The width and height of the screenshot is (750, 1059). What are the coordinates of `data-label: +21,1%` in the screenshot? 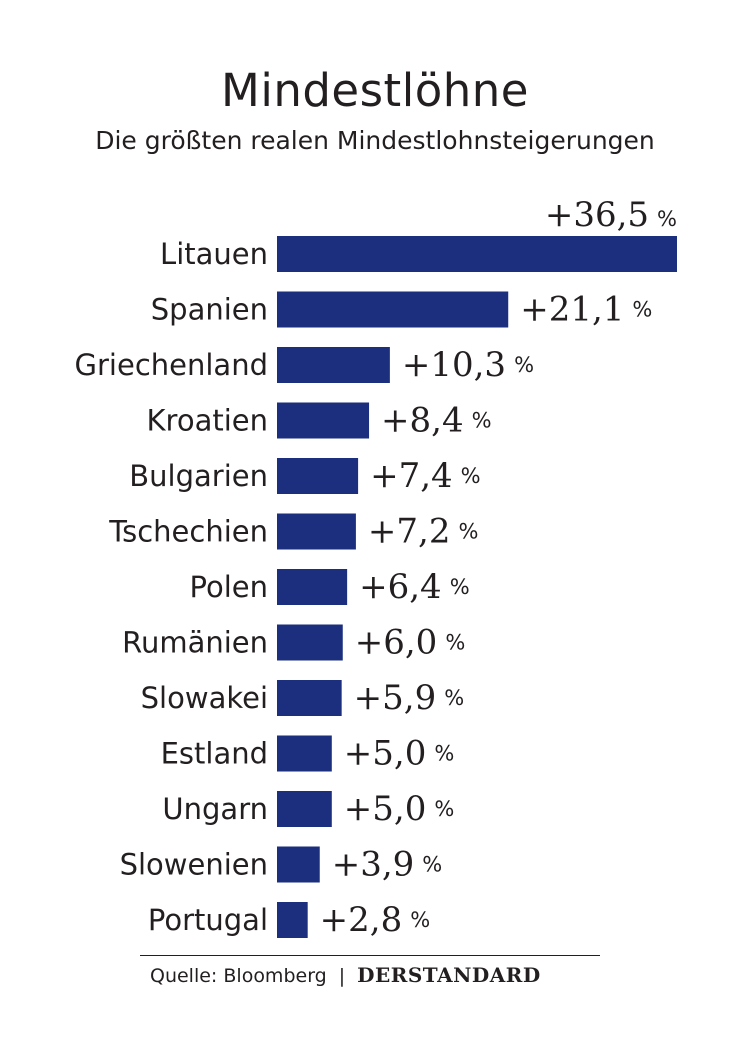 It's located at (586, 310).